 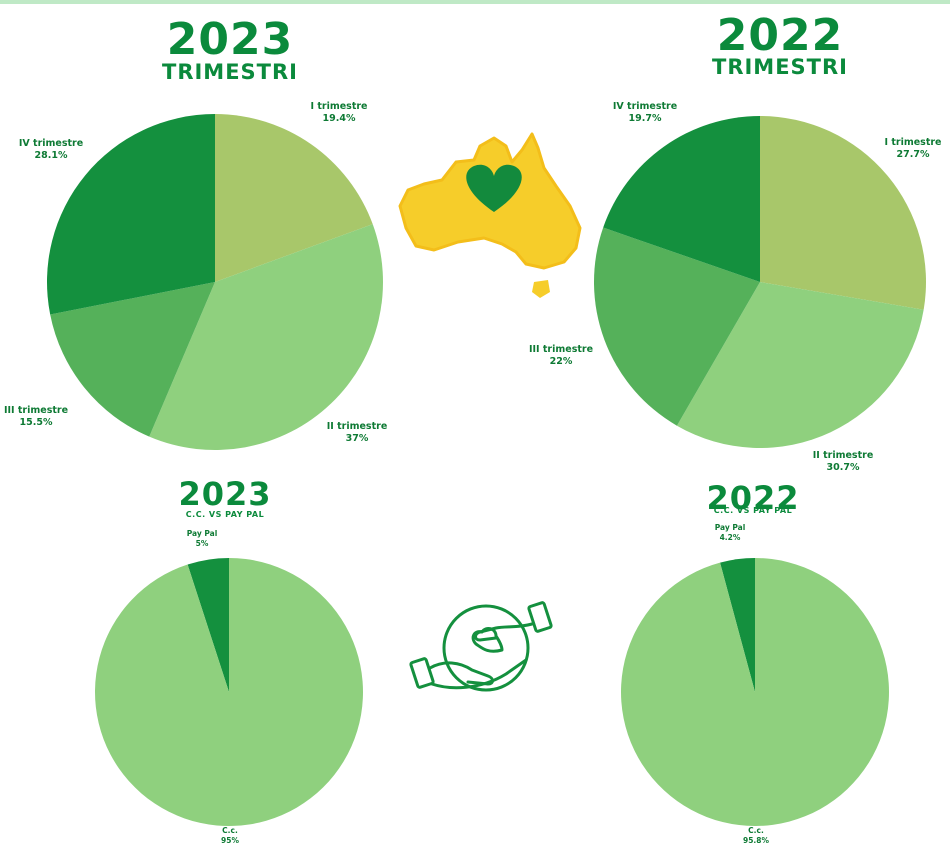 What do you see at coordinates (475, 2) in the screenshot?
I see `top-border` at bounding box center [475, 2].